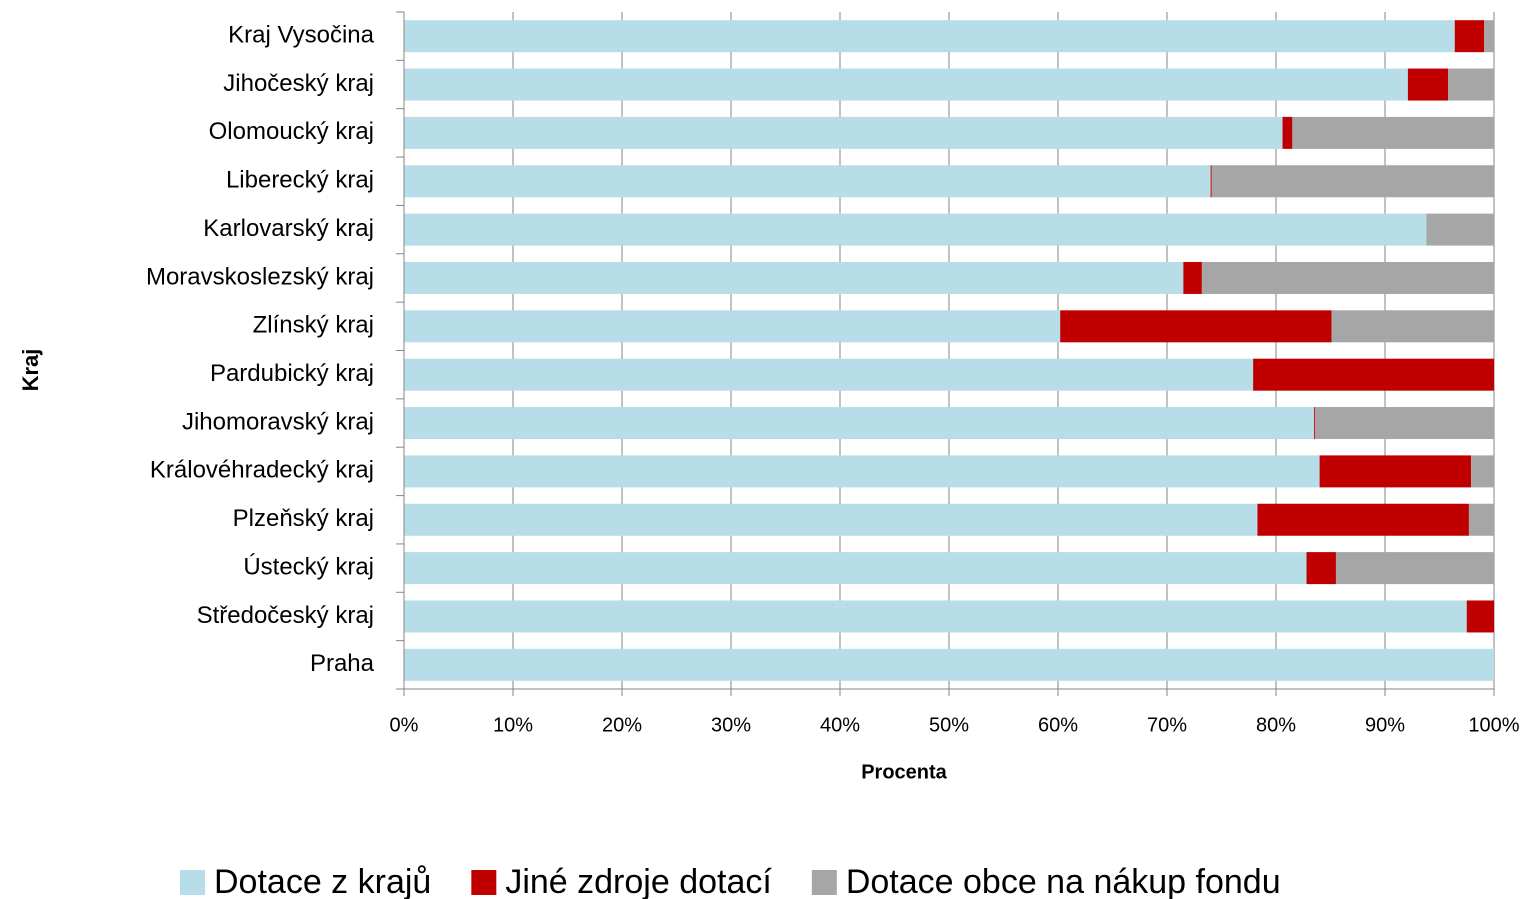 The height and width of the screenshot is (899, 1528). Describe the element at coordinates (308, 566) in the screenshot. I see `y-tick-label: Ústecký kraj` at that location.